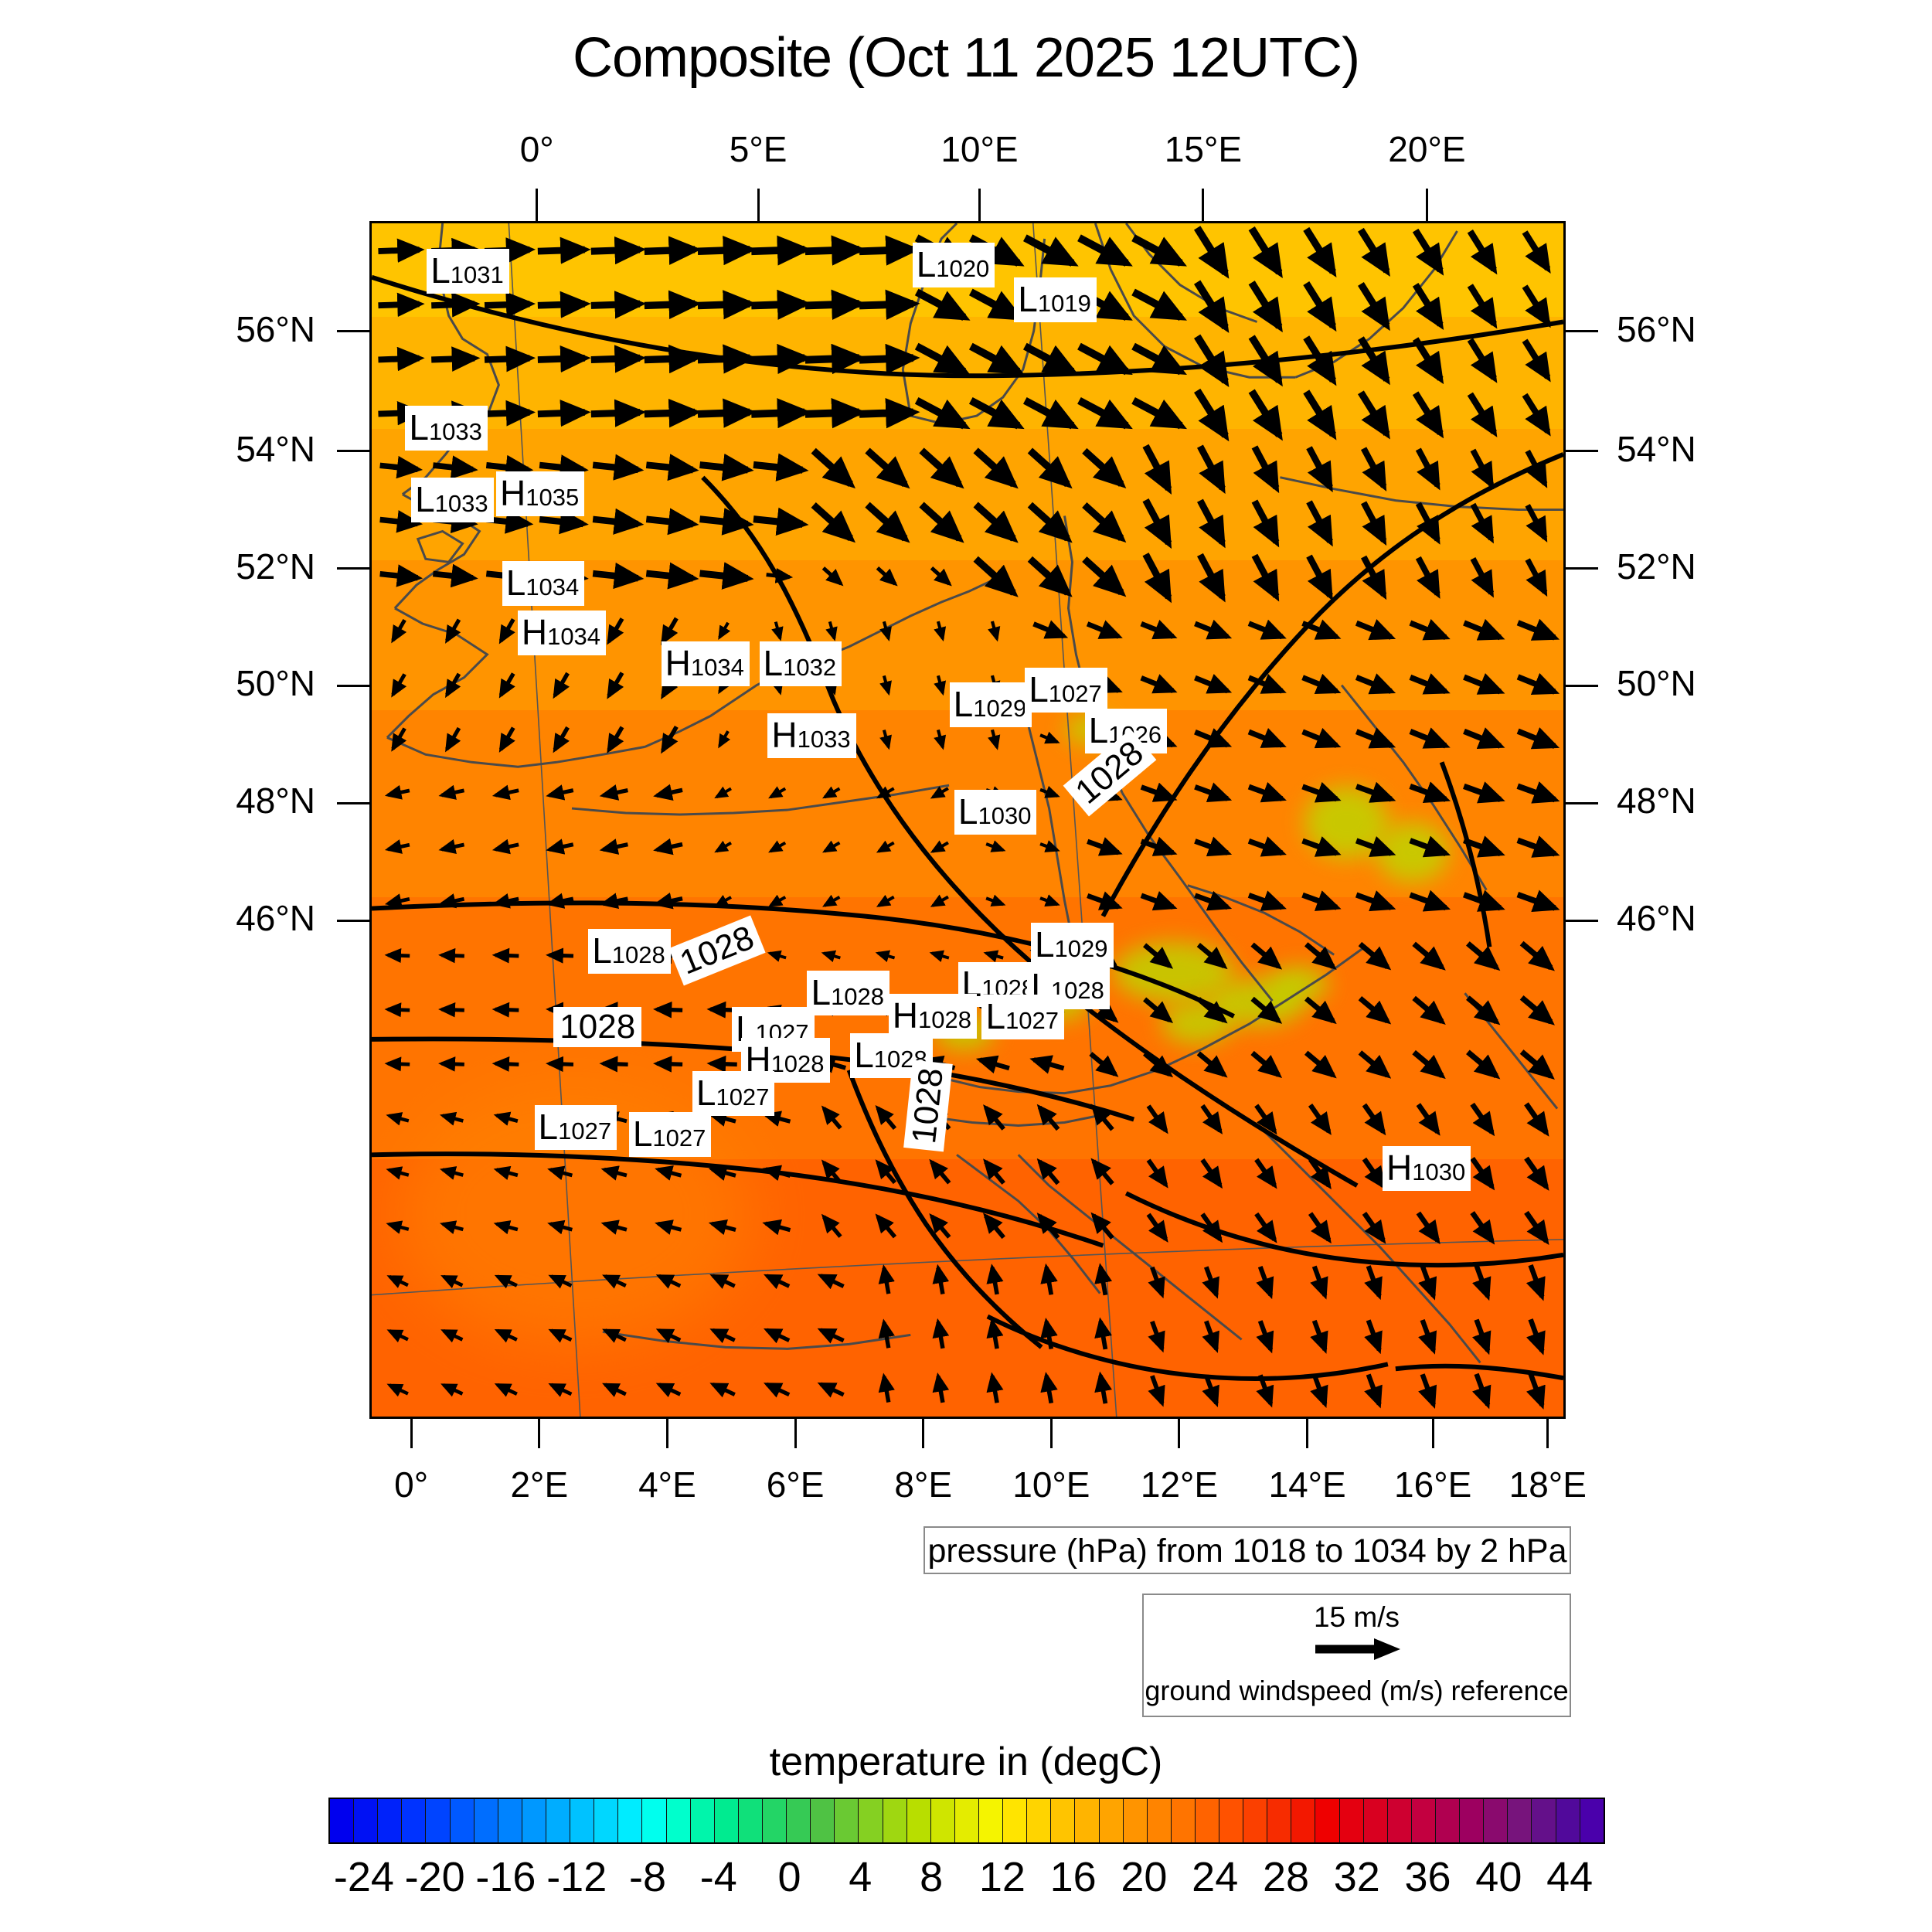 Image resolution: width=1932 pixels, height=1932 pixels. I want to click on colorbar-tick-label: 32, so click(1356, 1877).